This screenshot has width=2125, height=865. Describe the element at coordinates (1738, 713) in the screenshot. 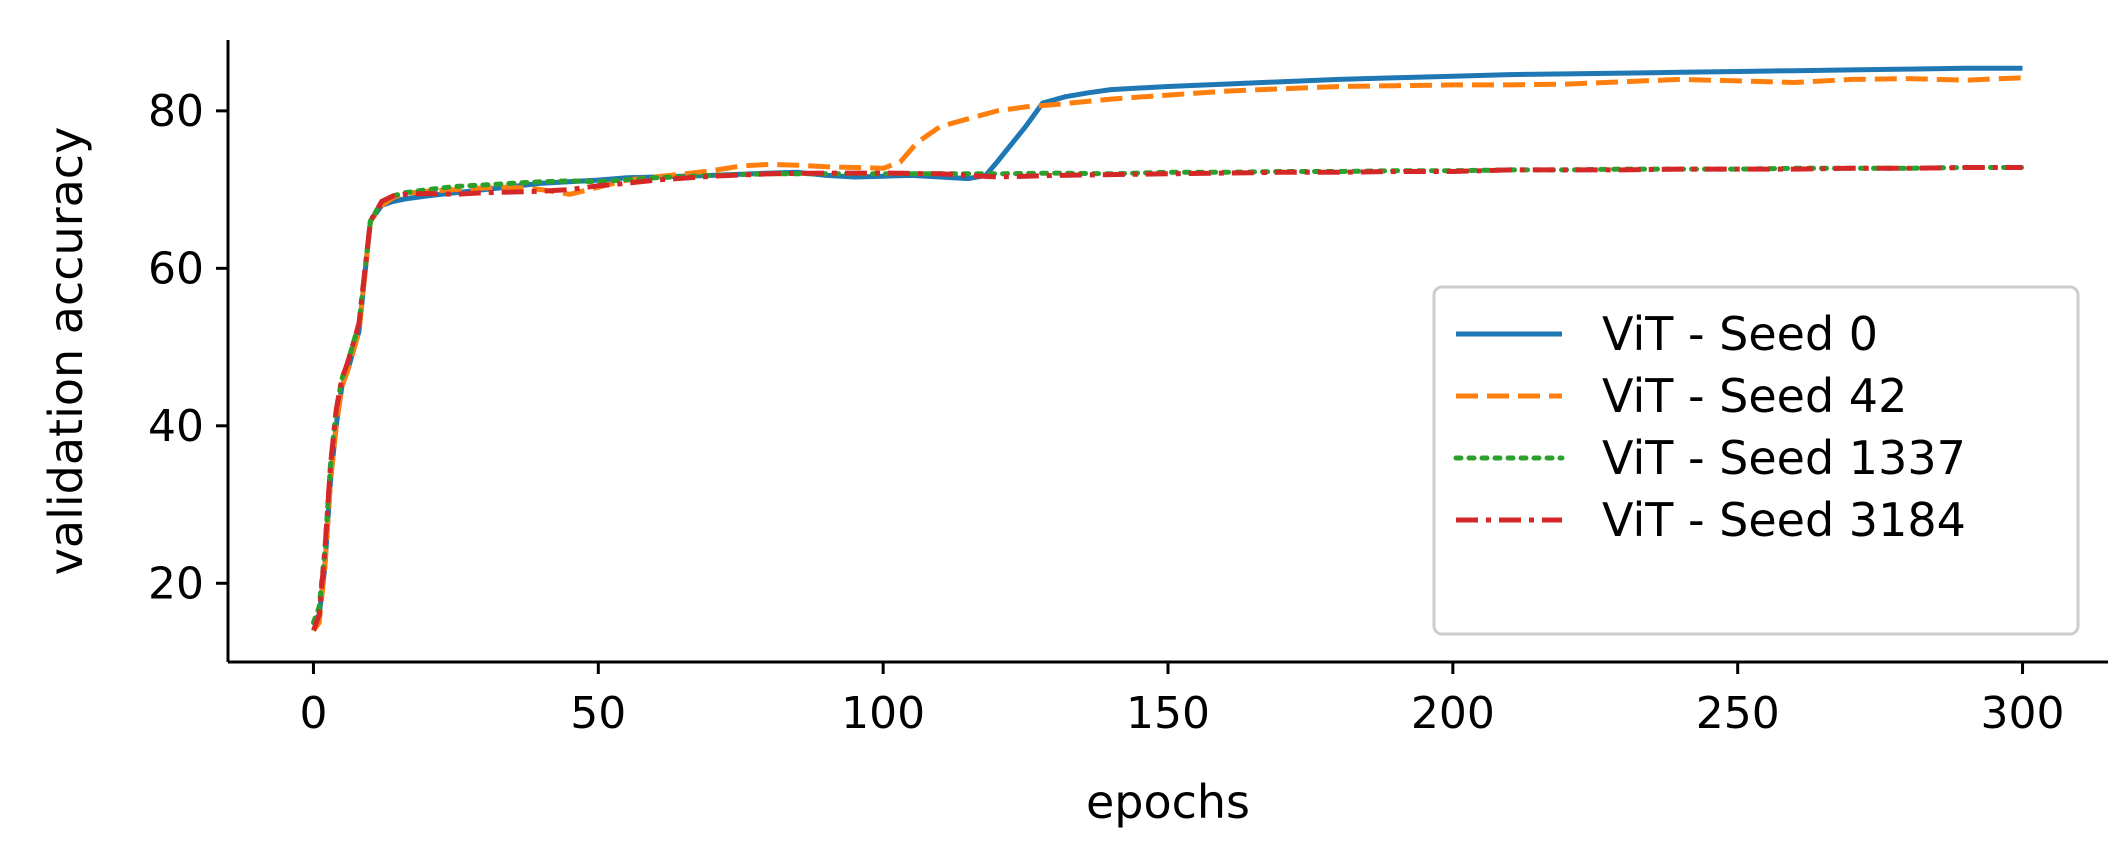

I see `x-tick-label: 250` at that location.